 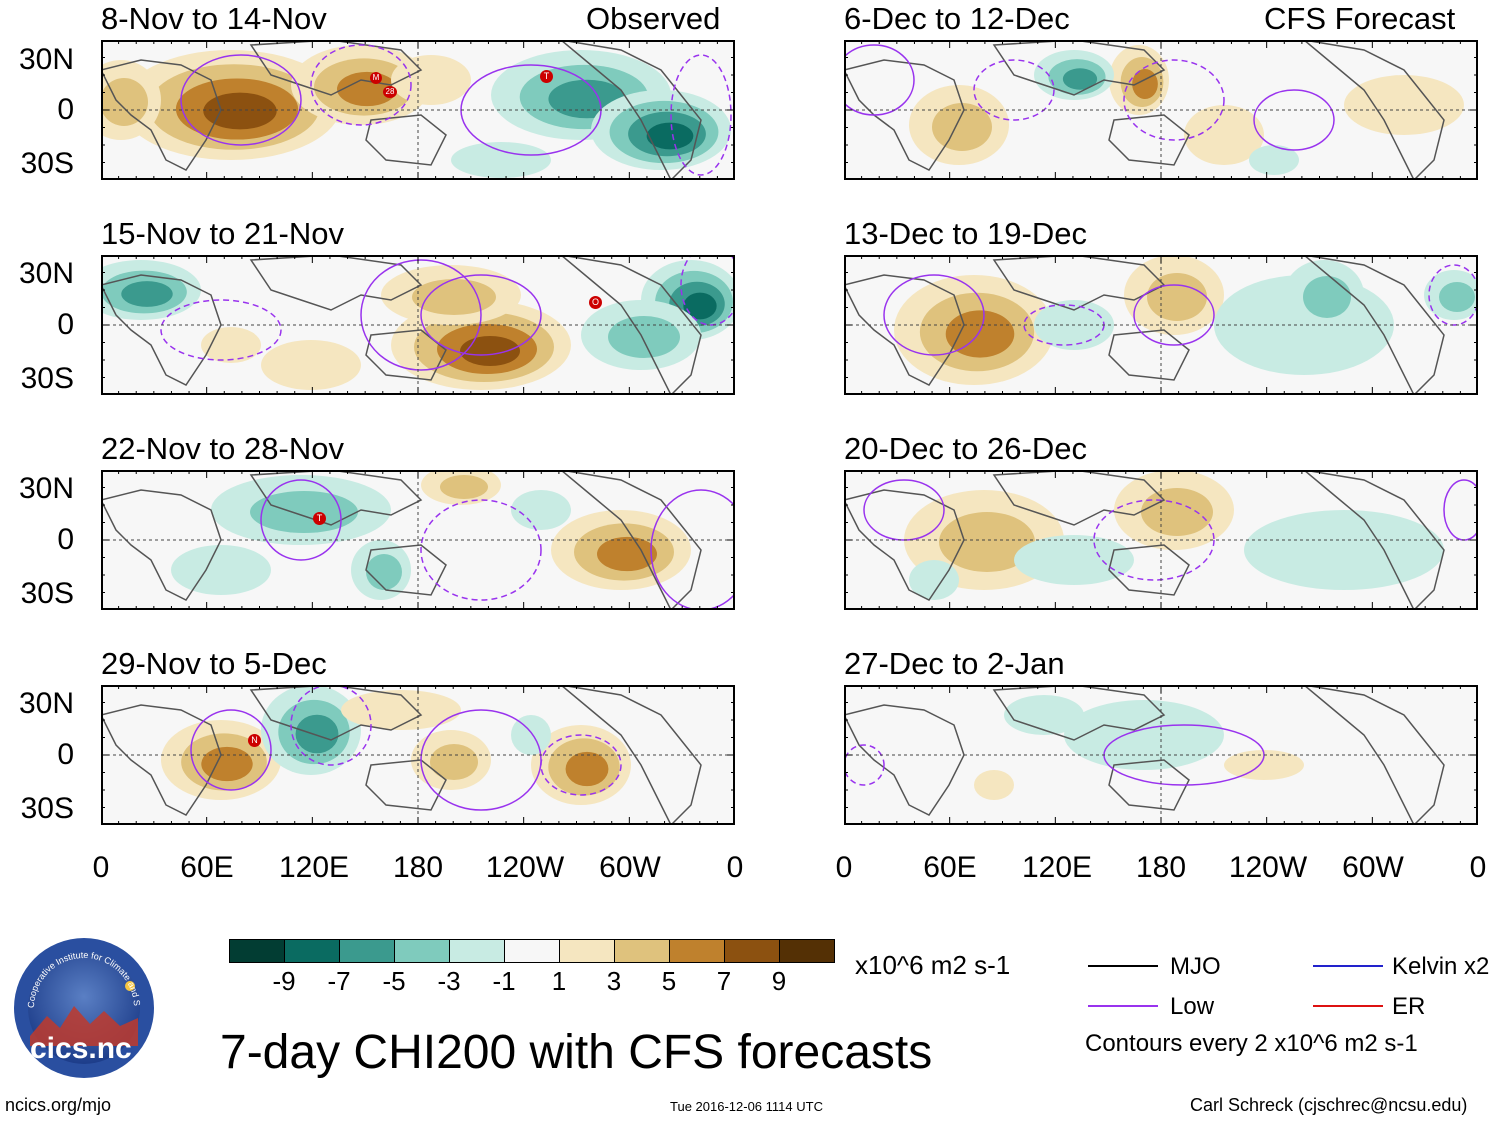 What do you see at coordinates (449, 981) in the screenshot?
I see `colorbar-label: -3` at bounding box center [449, 981].